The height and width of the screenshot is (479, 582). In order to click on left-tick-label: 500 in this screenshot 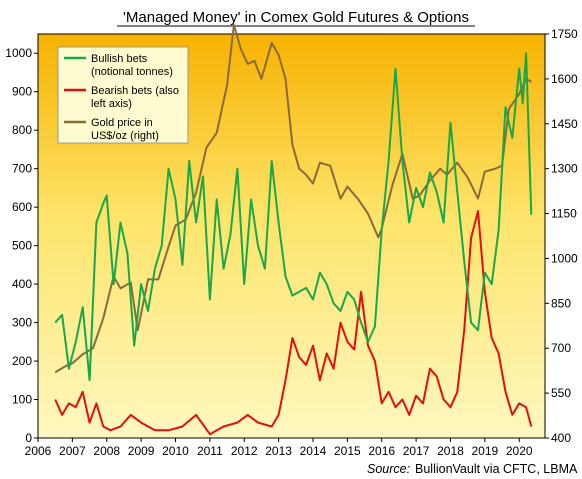, I will do `click(22, 246)`.